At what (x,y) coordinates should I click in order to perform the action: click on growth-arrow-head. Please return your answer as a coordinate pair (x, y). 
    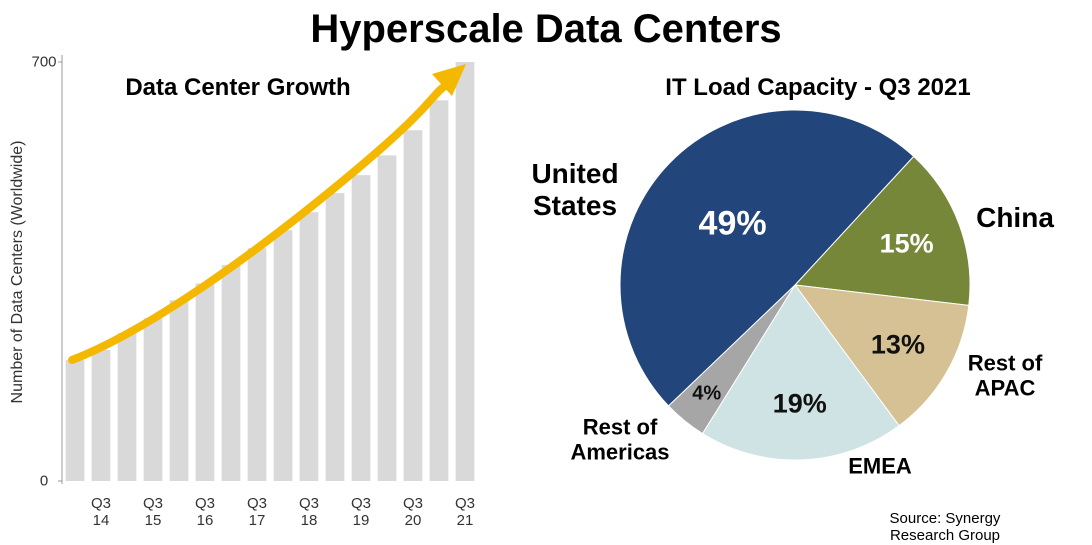
    Looking at the image, I should click on (449, 80).